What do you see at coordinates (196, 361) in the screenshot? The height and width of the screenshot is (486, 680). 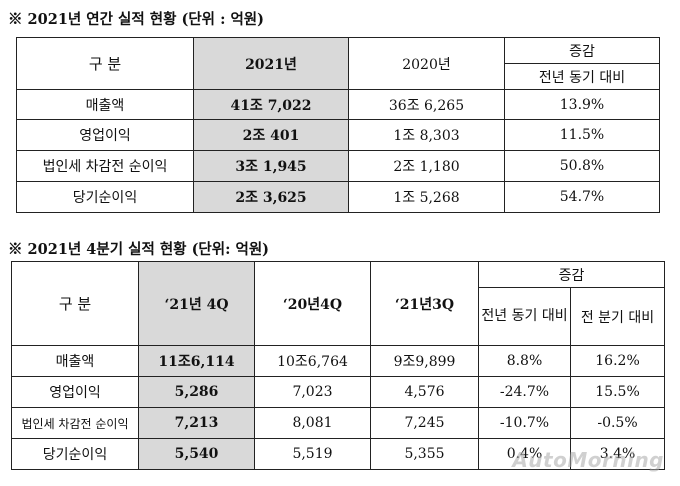 I see `value-21q4: 11조6,114` at bounding box center [196, 361].